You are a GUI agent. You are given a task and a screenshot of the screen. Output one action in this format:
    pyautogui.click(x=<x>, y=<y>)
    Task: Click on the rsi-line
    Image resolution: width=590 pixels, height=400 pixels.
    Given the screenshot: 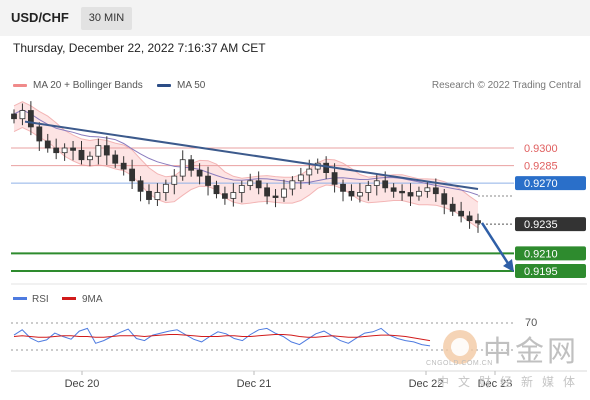 What is the action you would take?
    pyautogui.click(x=222, y=337)
    